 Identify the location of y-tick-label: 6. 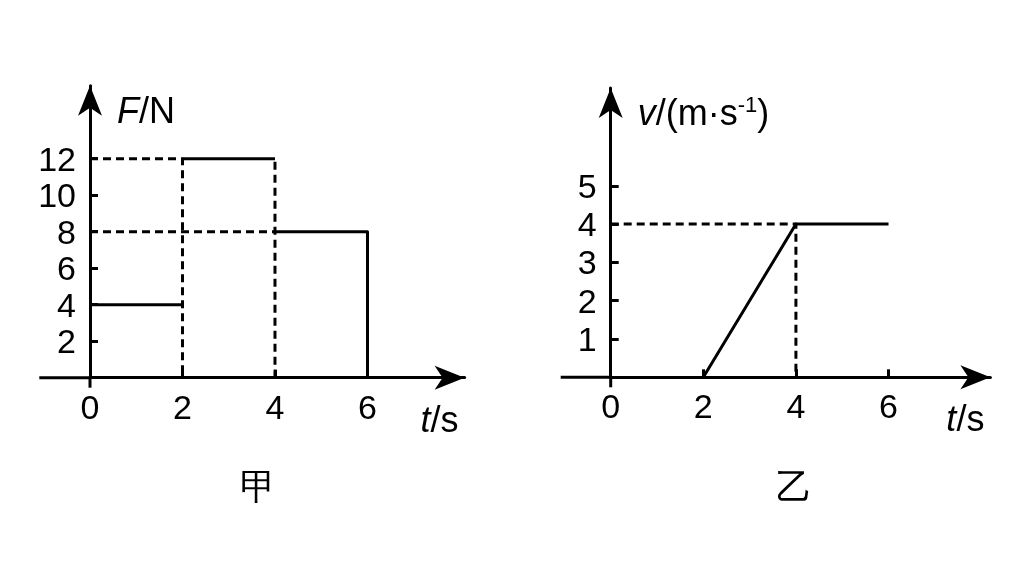
(66, 268).